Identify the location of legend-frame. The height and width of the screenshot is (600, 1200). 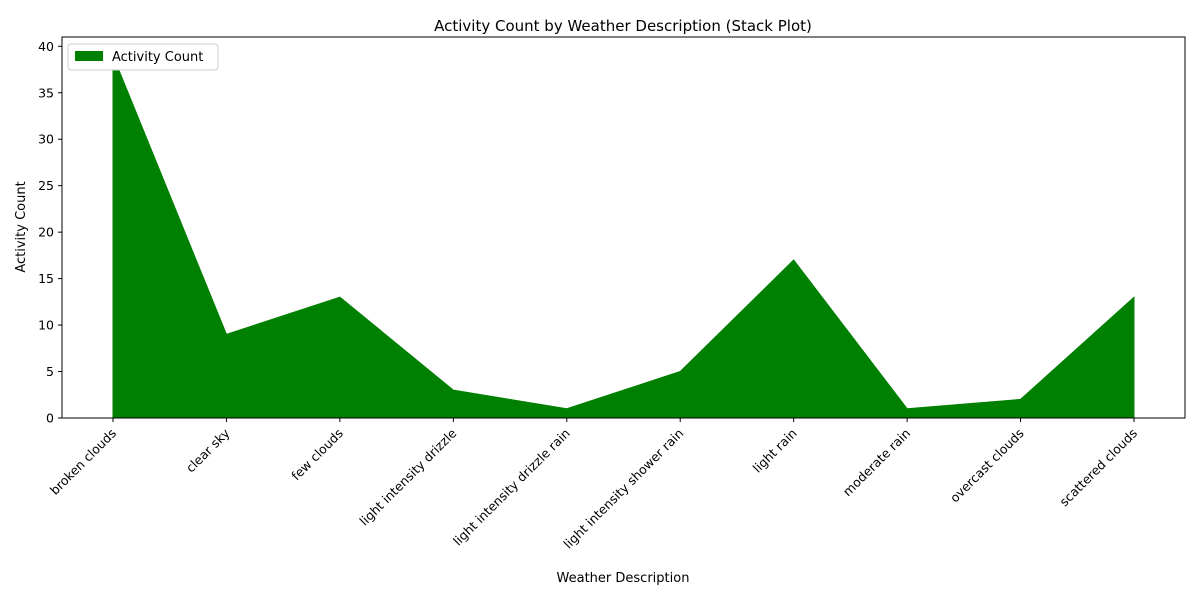
(143, 57).